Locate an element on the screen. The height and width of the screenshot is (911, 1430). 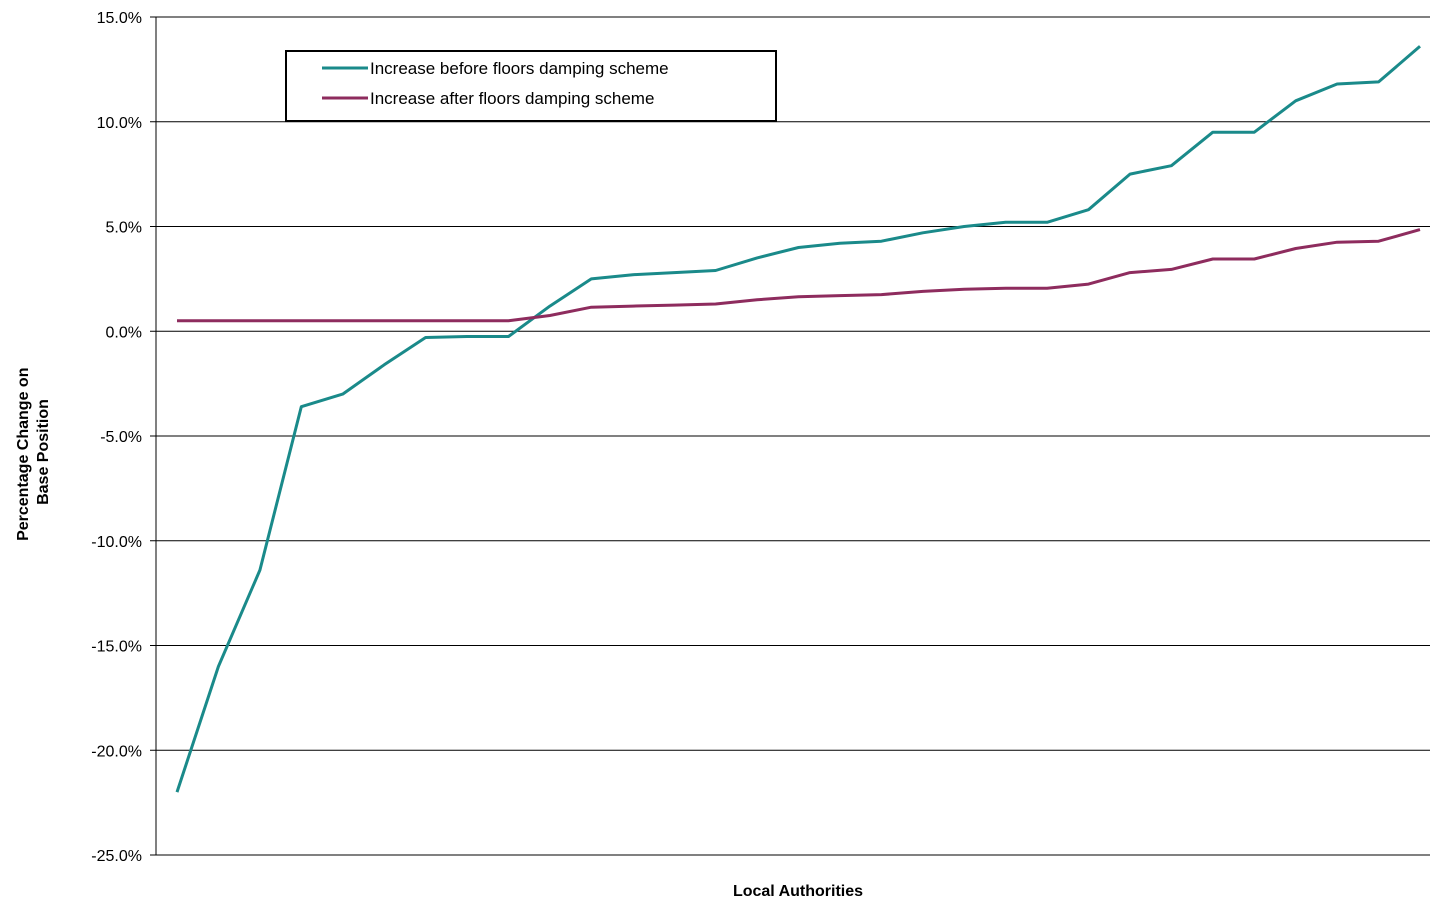
axes is located at coordinates (153, 436).